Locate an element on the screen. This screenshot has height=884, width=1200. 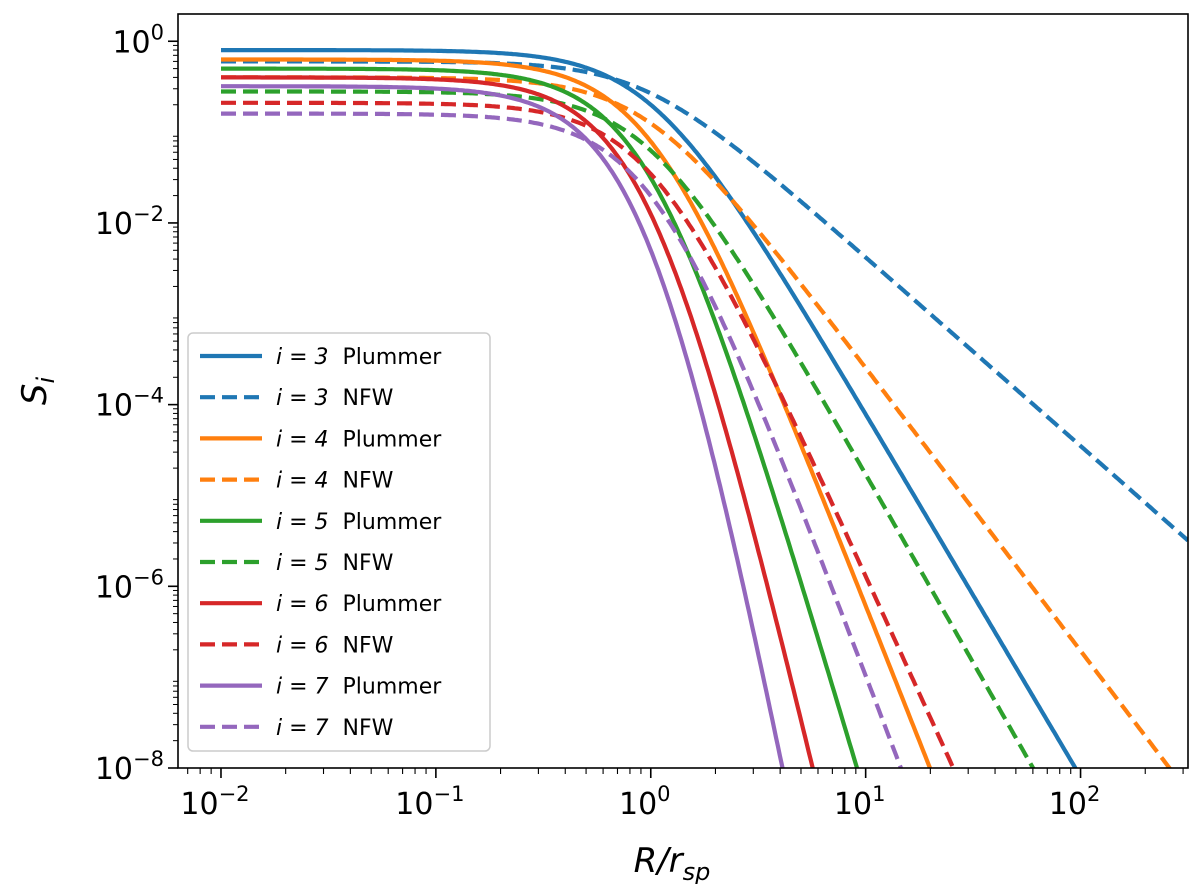
y-tick-label: 10⁻⁴ is located at coordinates (129, 404).